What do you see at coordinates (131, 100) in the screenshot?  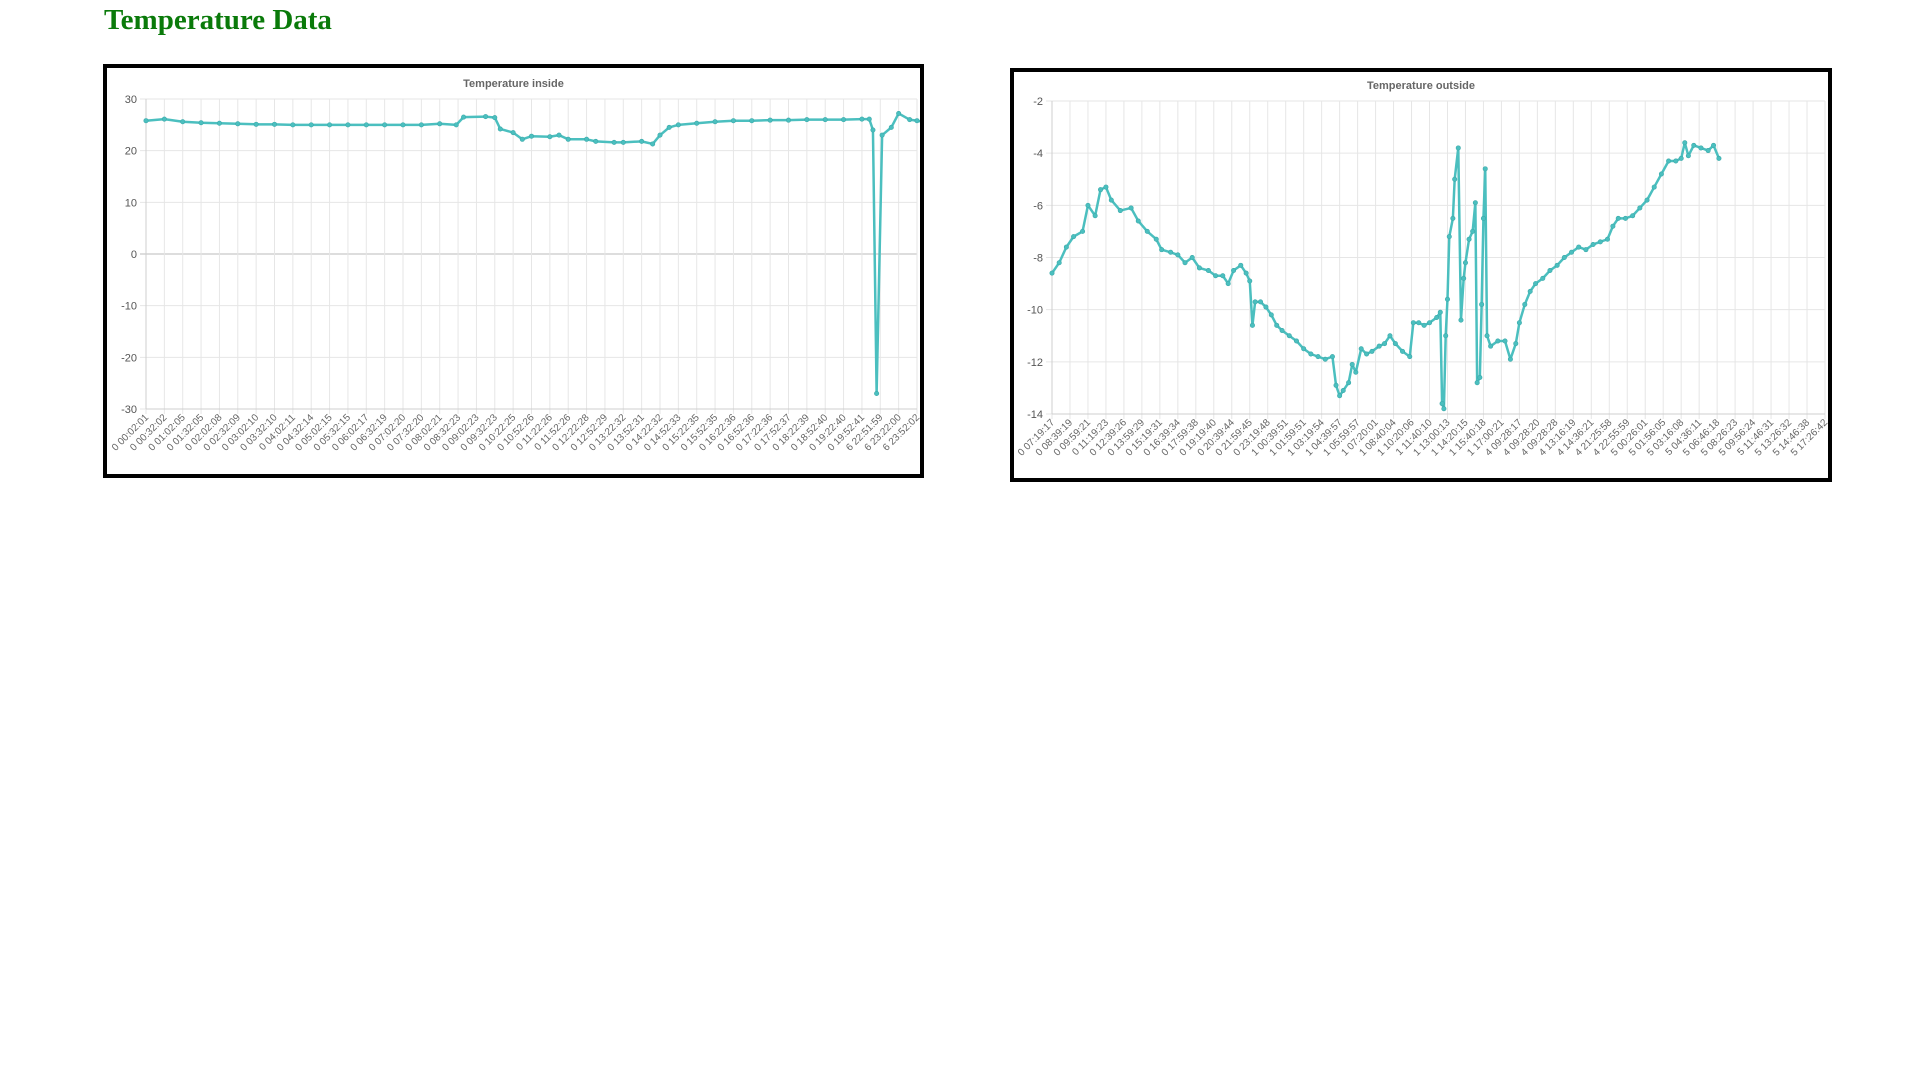 I see `inside-chart-y-tick-label: 30` at bounding box center [131, 100].